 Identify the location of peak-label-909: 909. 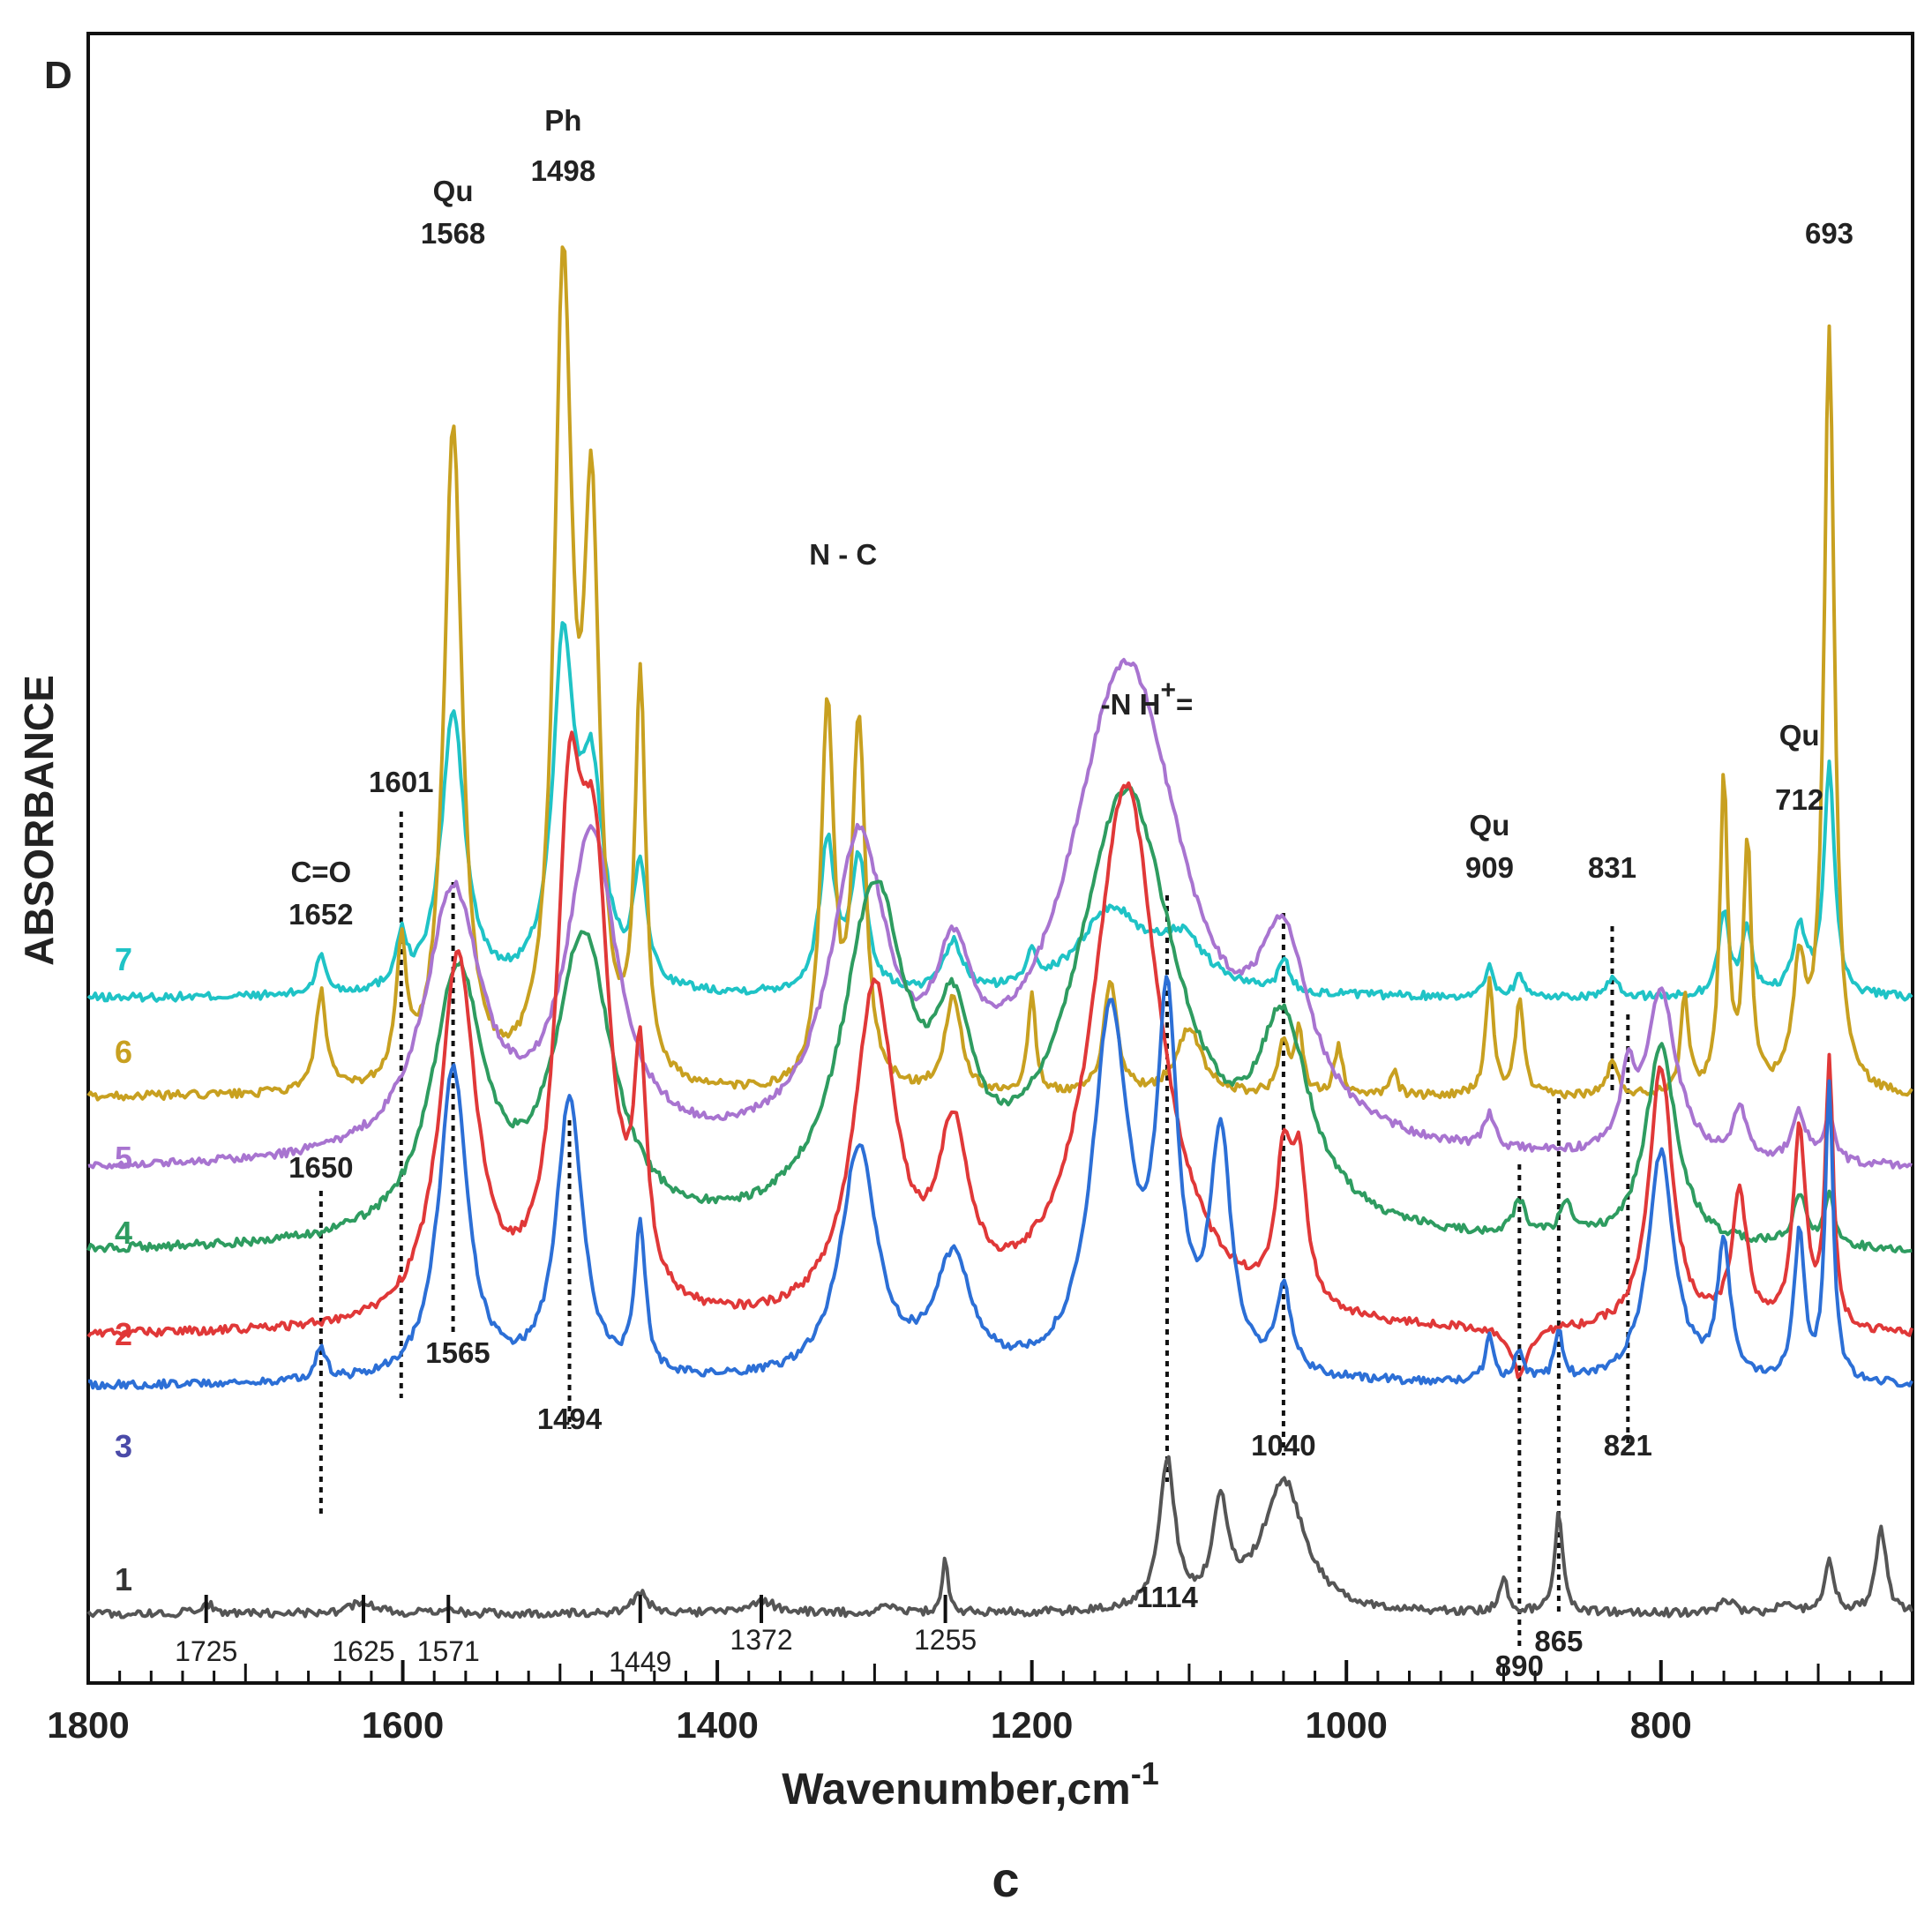
(1490, 867).